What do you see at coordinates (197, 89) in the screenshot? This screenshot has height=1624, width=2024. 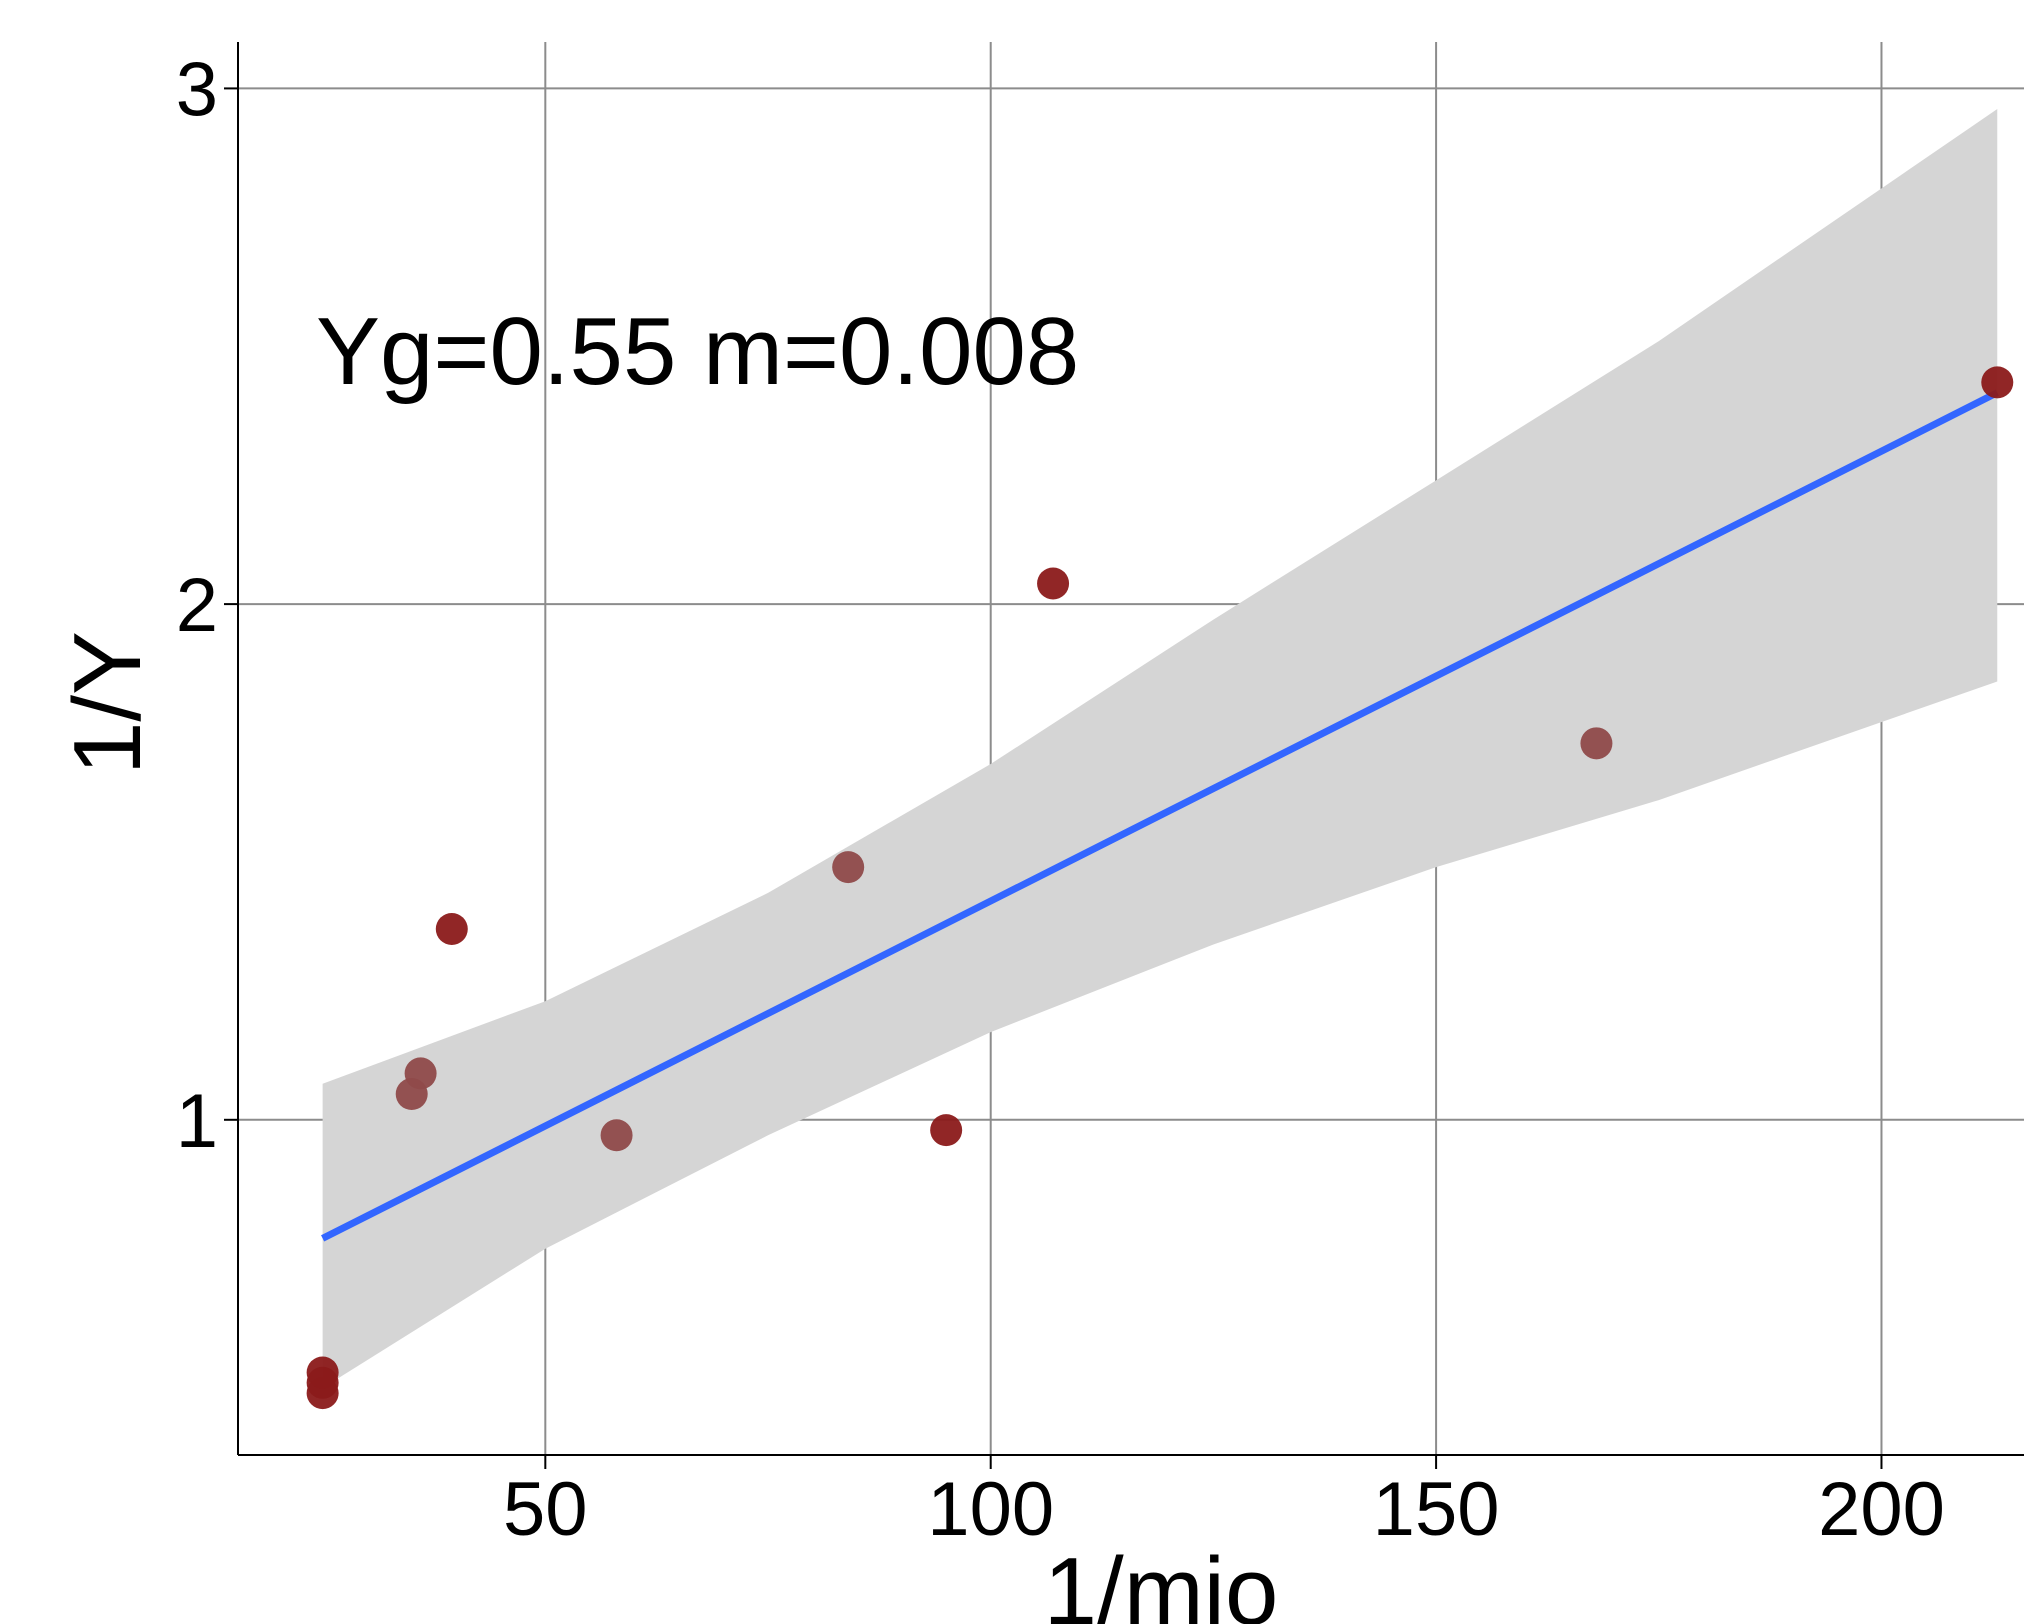 I see `y-tick-label-3: 3` at bounding box center [197, 89].